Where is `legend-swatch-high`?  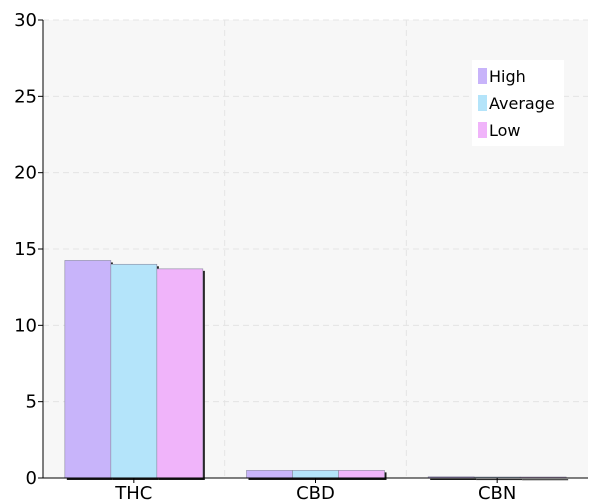 legend-swatch-high is located at coordinates (482, 76).